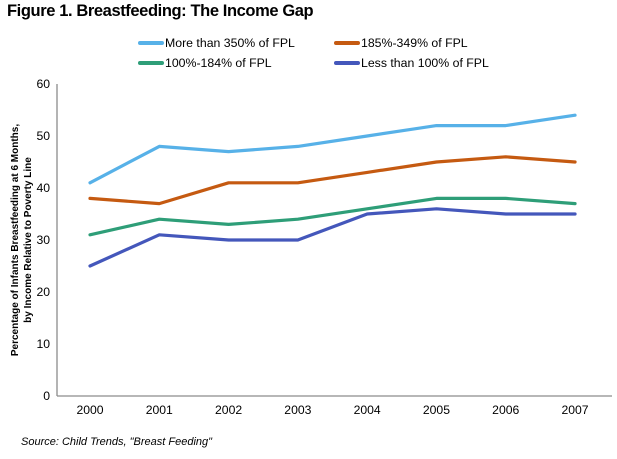 This screenshot has height=459, width=617. Describe the element at coordinates (574, 410) in the screenshot. I see `x-tick-label: 2007` at that location.